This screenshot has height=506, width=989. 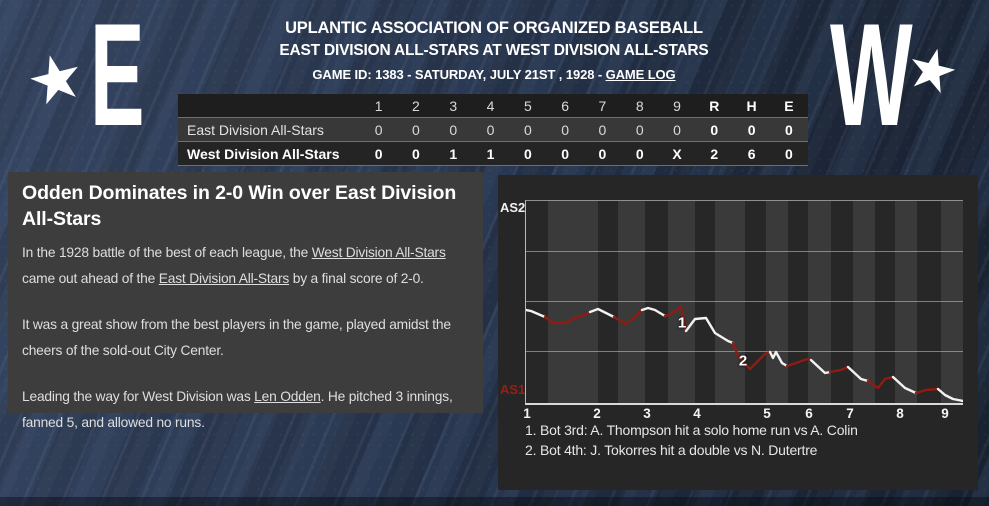 What do you see at coordinates (494, 501) in the screenshot?
I see `bottom-shade` at bounding box center [494, 501].